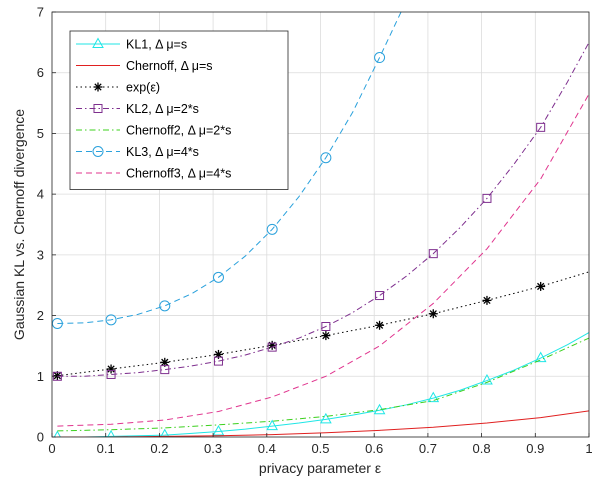 Image resolution: width=594 pixels, height=492 pixels. What do you see at coordinates (40, 12) in the screenshot?
I see `y-tick-label: 7` at bounding box center [40, 12].